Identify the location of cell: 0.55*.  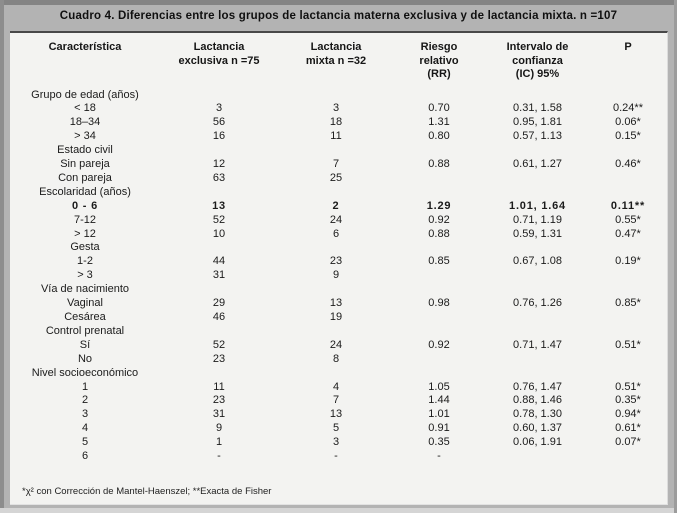
(628, 219).